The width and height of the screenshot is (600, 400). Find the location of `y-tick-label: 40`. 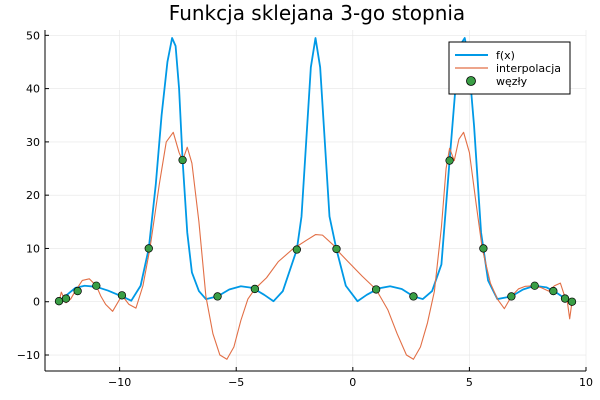

y-tick-label: 40 is located at coordinates (33, 89).